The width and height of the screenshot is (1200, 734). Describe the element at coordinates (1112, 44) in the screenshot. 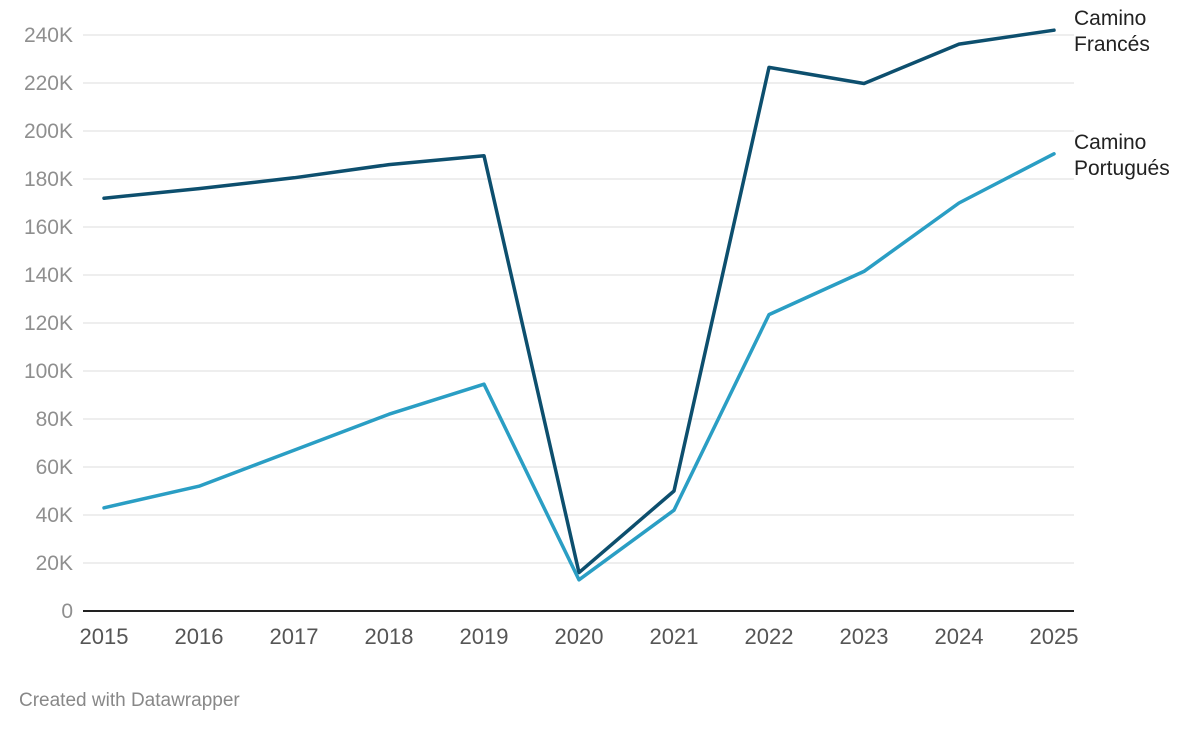

I see `series-label: Francés` at that location.